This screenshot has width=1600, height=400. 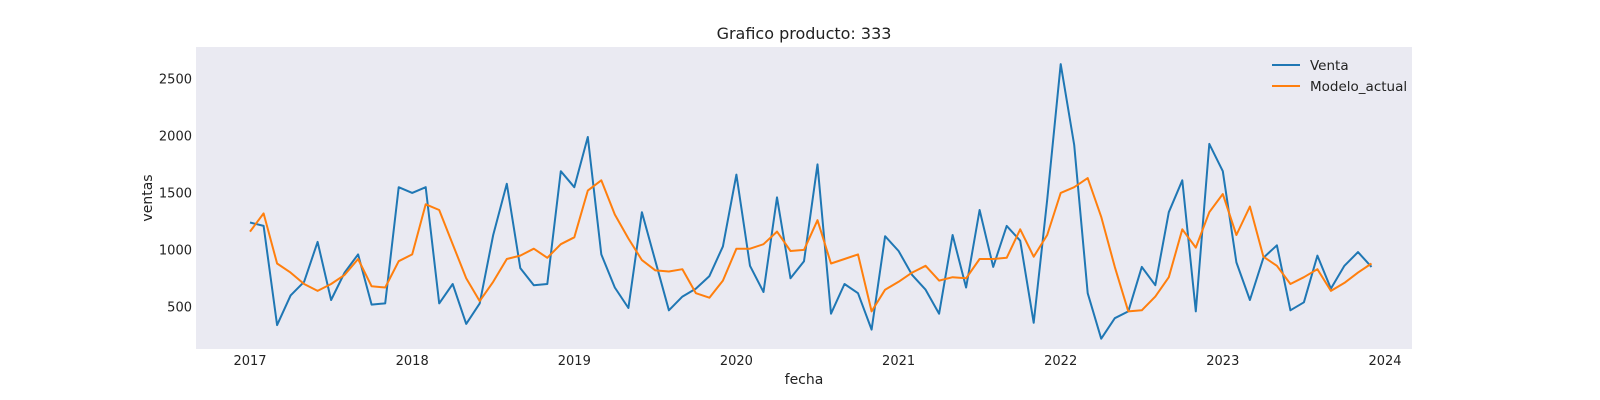 I want to click on y-tick-label: 2500, so click(x=175, y=79).